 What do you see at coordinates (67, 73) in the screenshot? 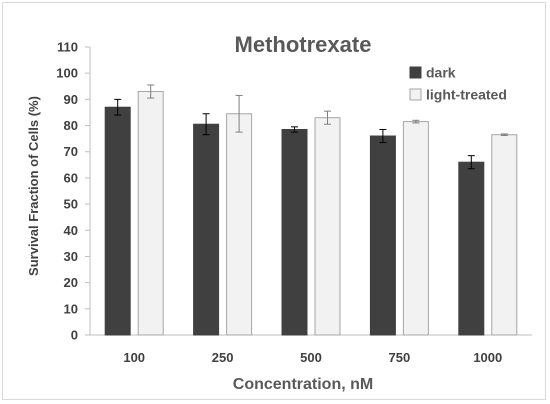
I see `y-tick-label: 100` at bounding box center [67, 73].